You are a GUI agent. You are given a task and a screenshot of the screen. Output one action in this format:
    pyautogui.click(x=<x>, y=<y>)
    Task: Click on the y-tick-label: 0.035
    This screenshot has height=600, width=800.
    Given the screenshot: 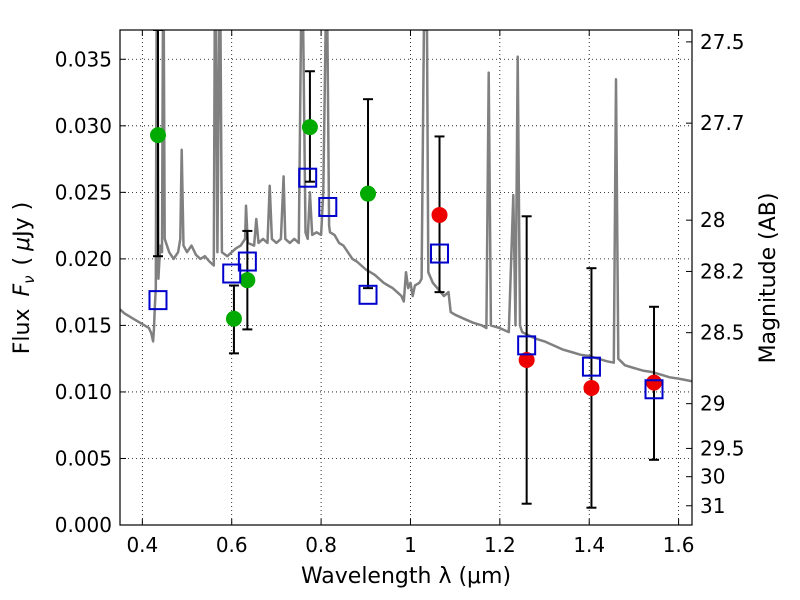 What is the action you would take?
    pyautogui.click(x=83, y=59)
    